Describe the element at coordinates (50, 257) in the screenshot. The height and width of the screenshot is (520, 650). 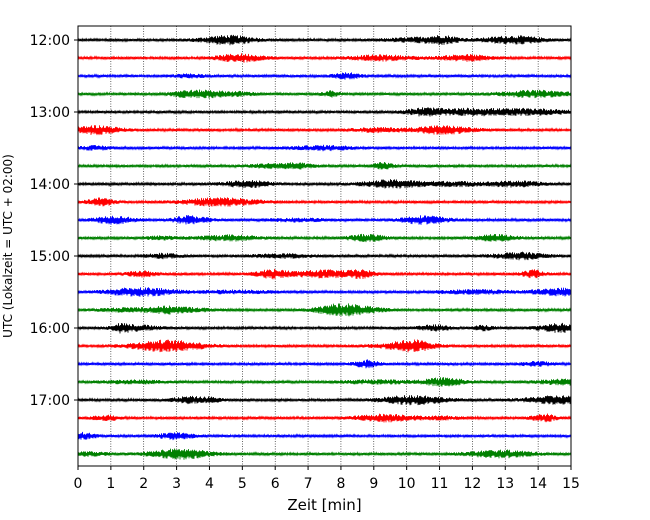
I see `y-tick-label: 15:00` at that location.